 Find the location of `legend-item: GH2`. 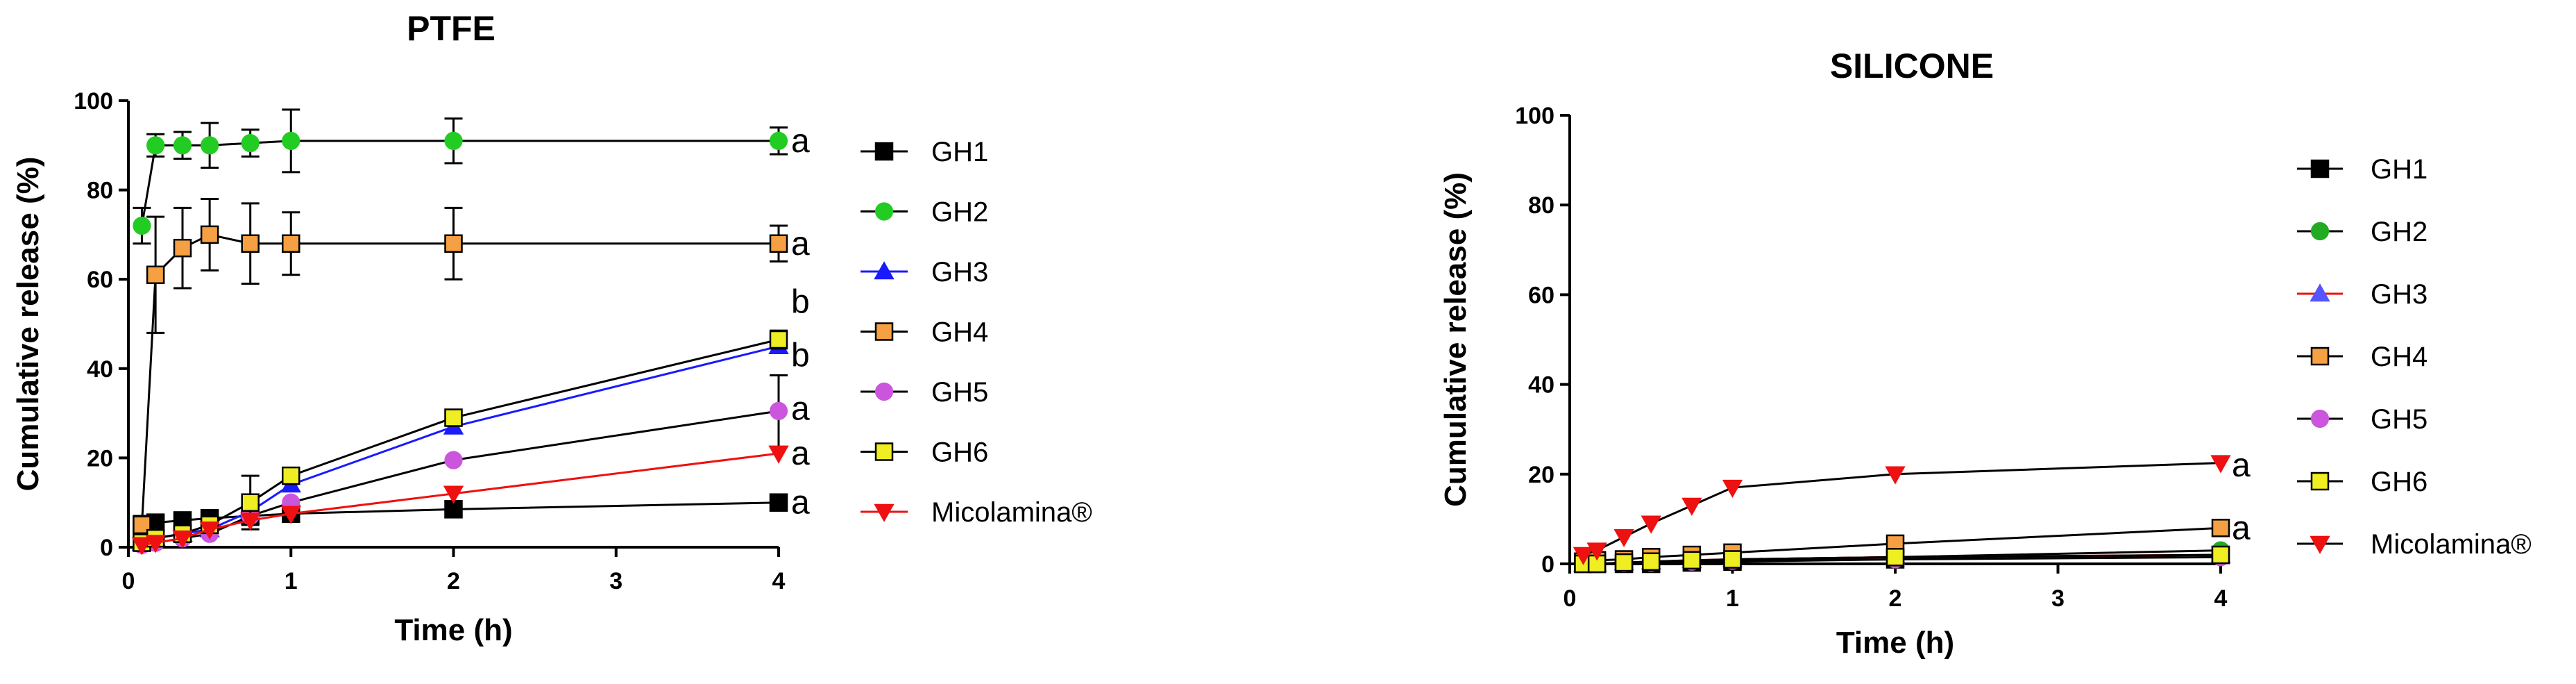

legend-item: GH2 is located at coordinates (925, 212).